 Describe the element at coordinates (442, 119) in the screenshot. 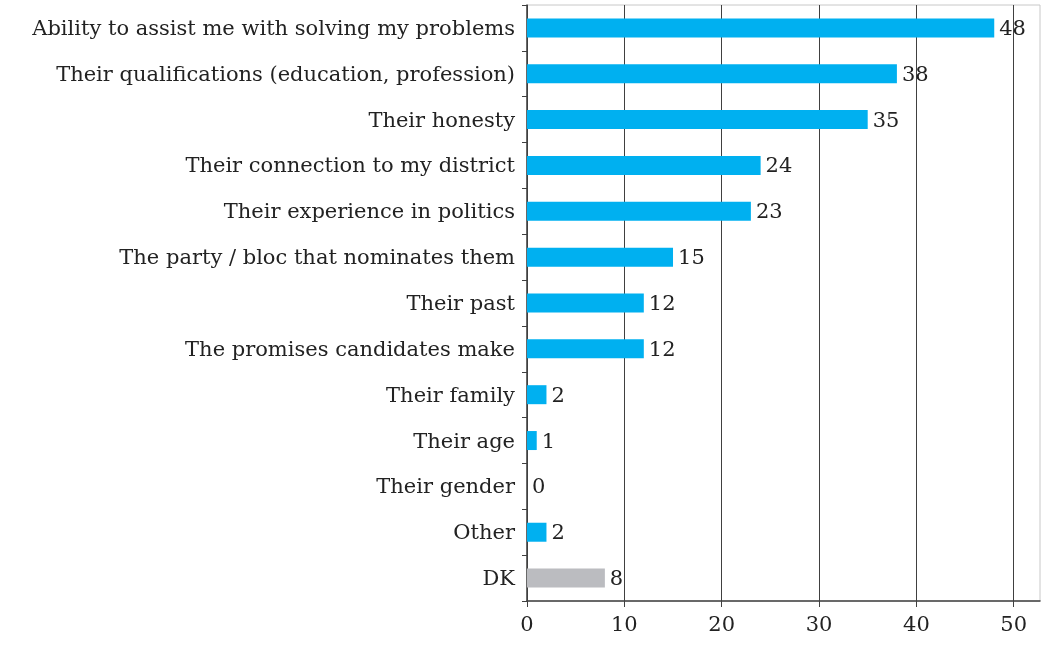

I see `y-tick-label: Their honesty` at that location.